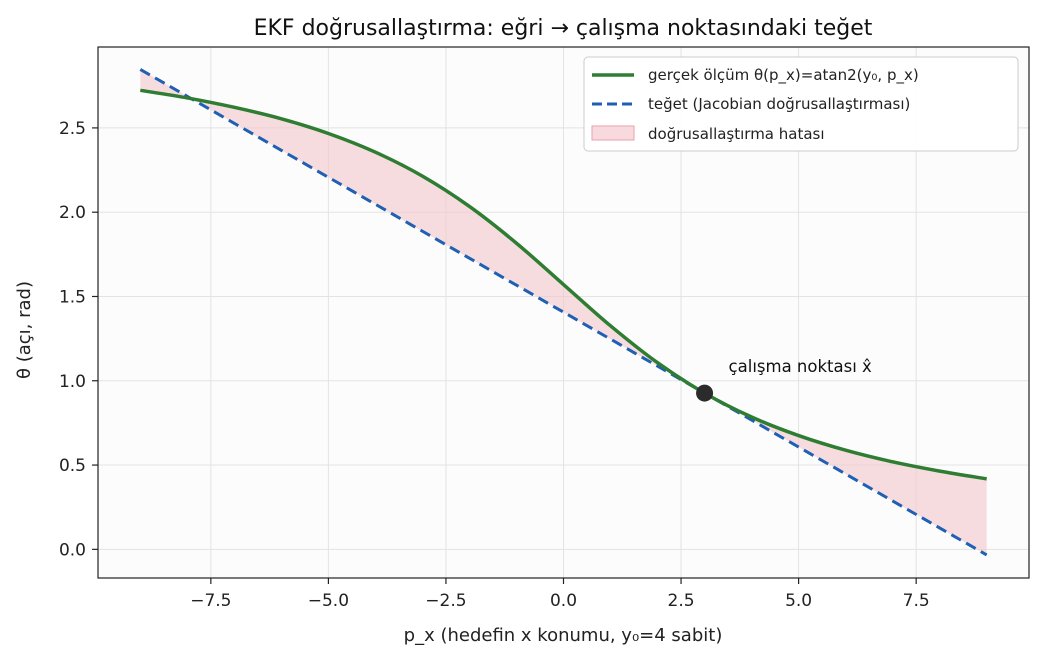  I want to click on y-axis-ticks: 0.0 0.5 1.0 1.5 2.0 2.5, so click(78, 339).